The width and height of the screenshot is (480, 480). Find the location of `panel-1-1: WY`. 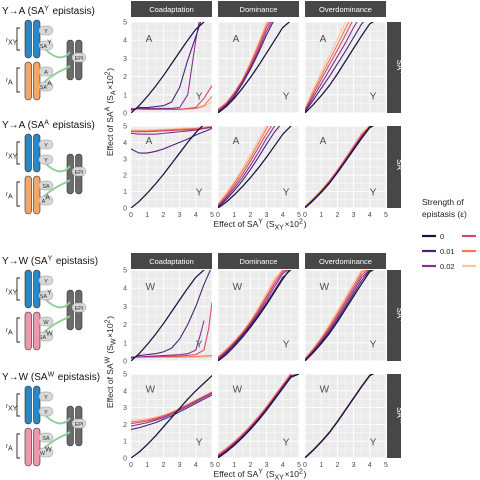

panel-1-1: WY is located at coordinates (171, 315).